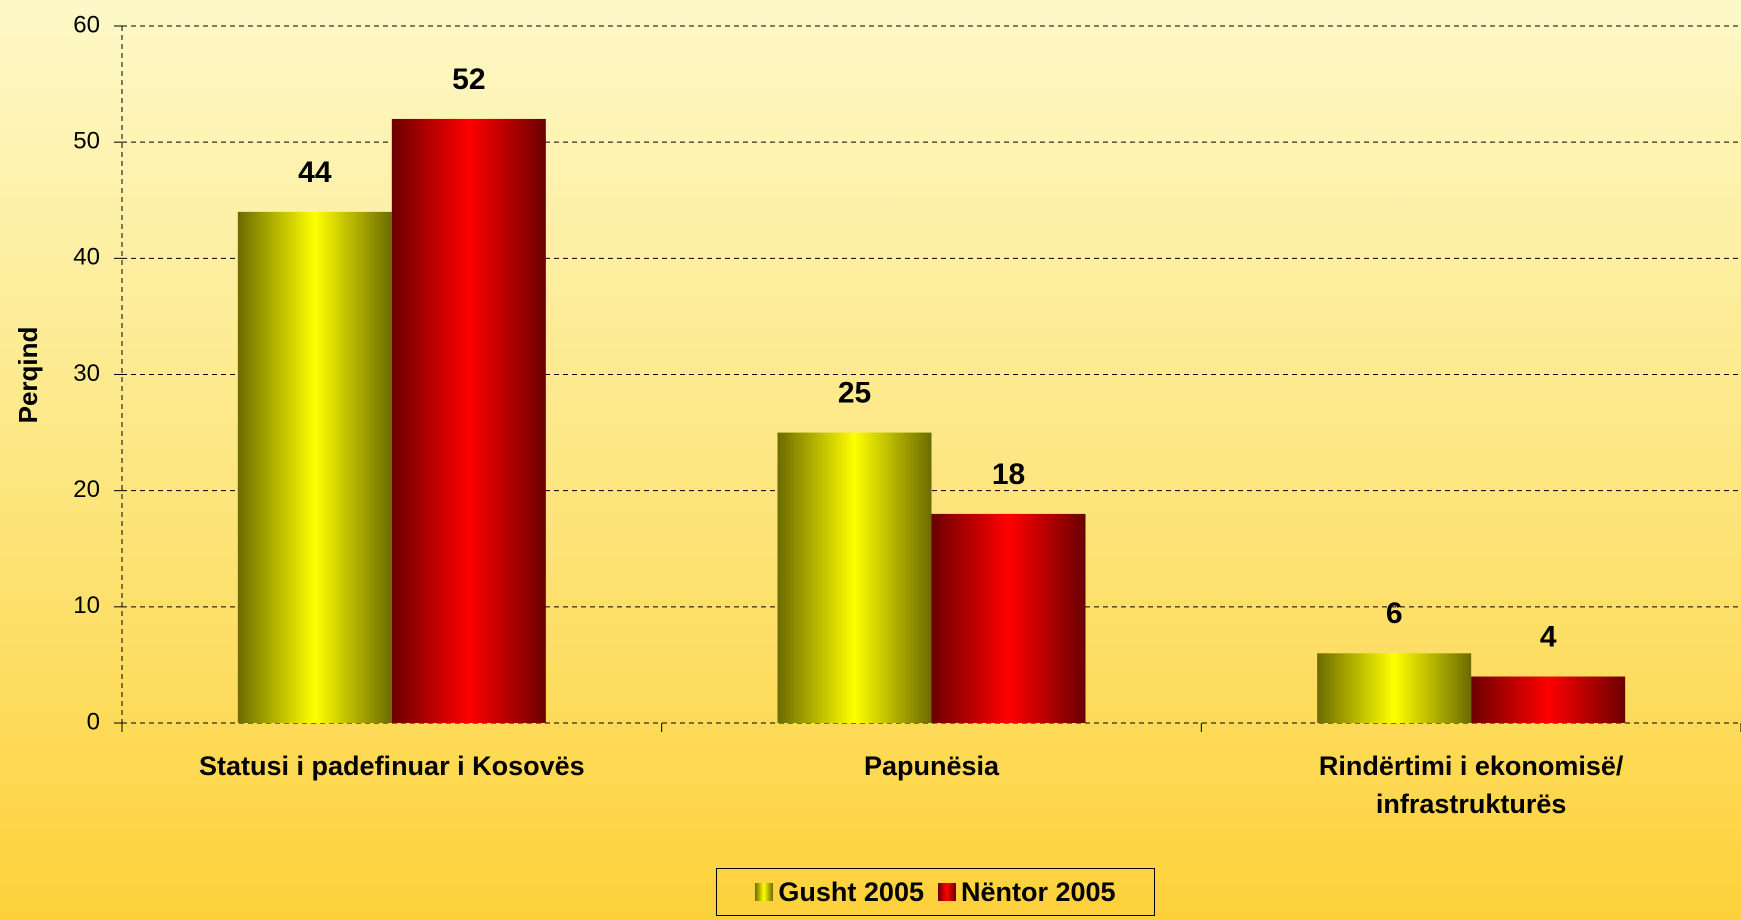 The width and height of the screenshot is (1741, 920). What do you see at coordinates (86, 489) in the screenshot?
I see `y-tick-label: 20` at bounding box center [86, 489].